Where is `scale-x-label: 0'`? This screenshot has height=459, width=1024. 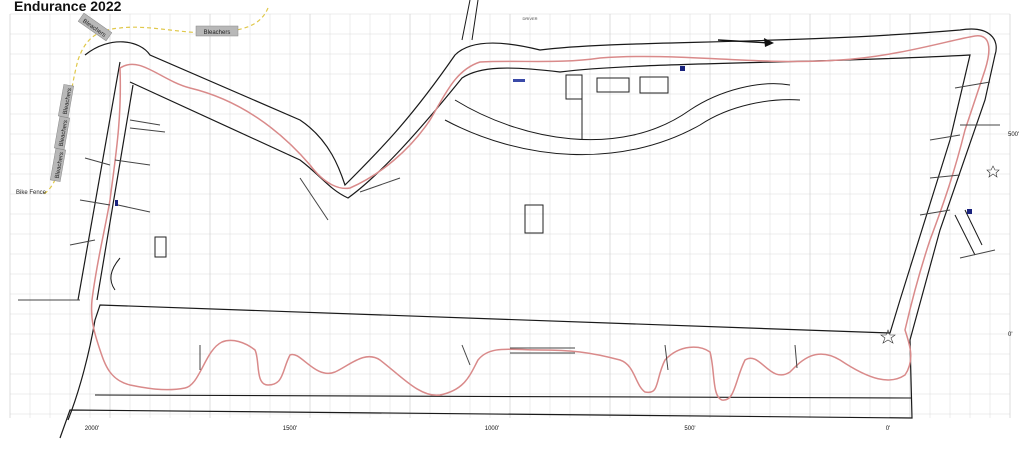
scale-x-label: 0' is located at coordinates (888, 429).